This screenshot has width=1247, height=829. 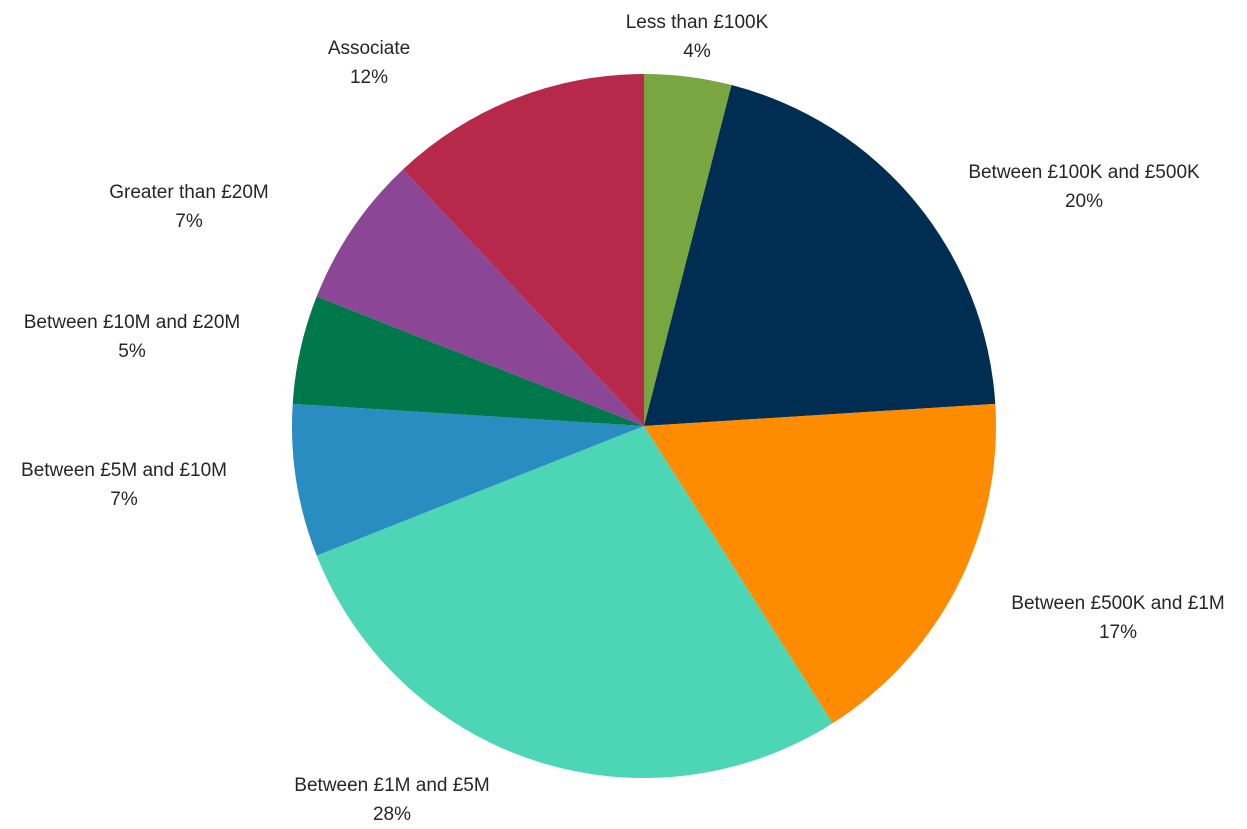 What do you see at coordinates (1117, 618) in the screenshot?
I see `label-500k-1m: Between £500K and £1M 17%` at bounding box center [1117, 618].